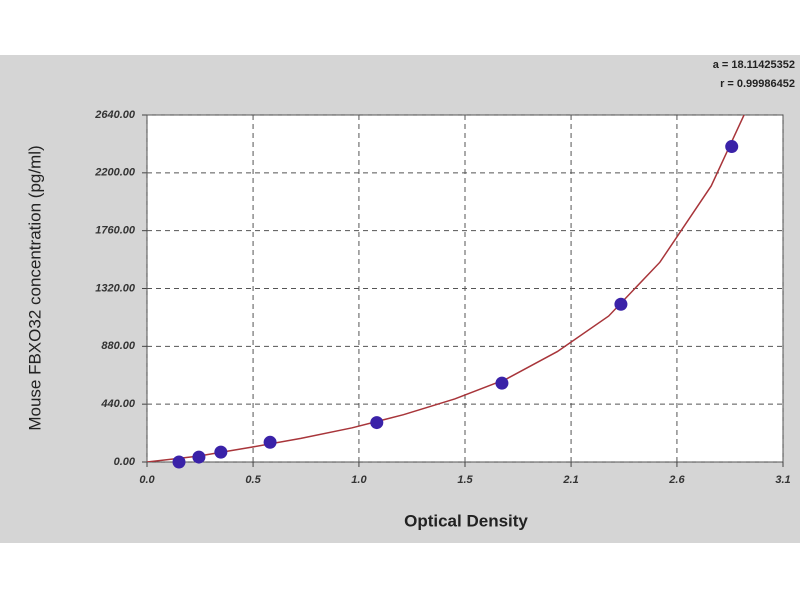 The image size is (800, 600). What do you see at coordinates (118, 404) in the screenshot?
I see `y-tick-label: 440.00` at bounding box center [118, 404].